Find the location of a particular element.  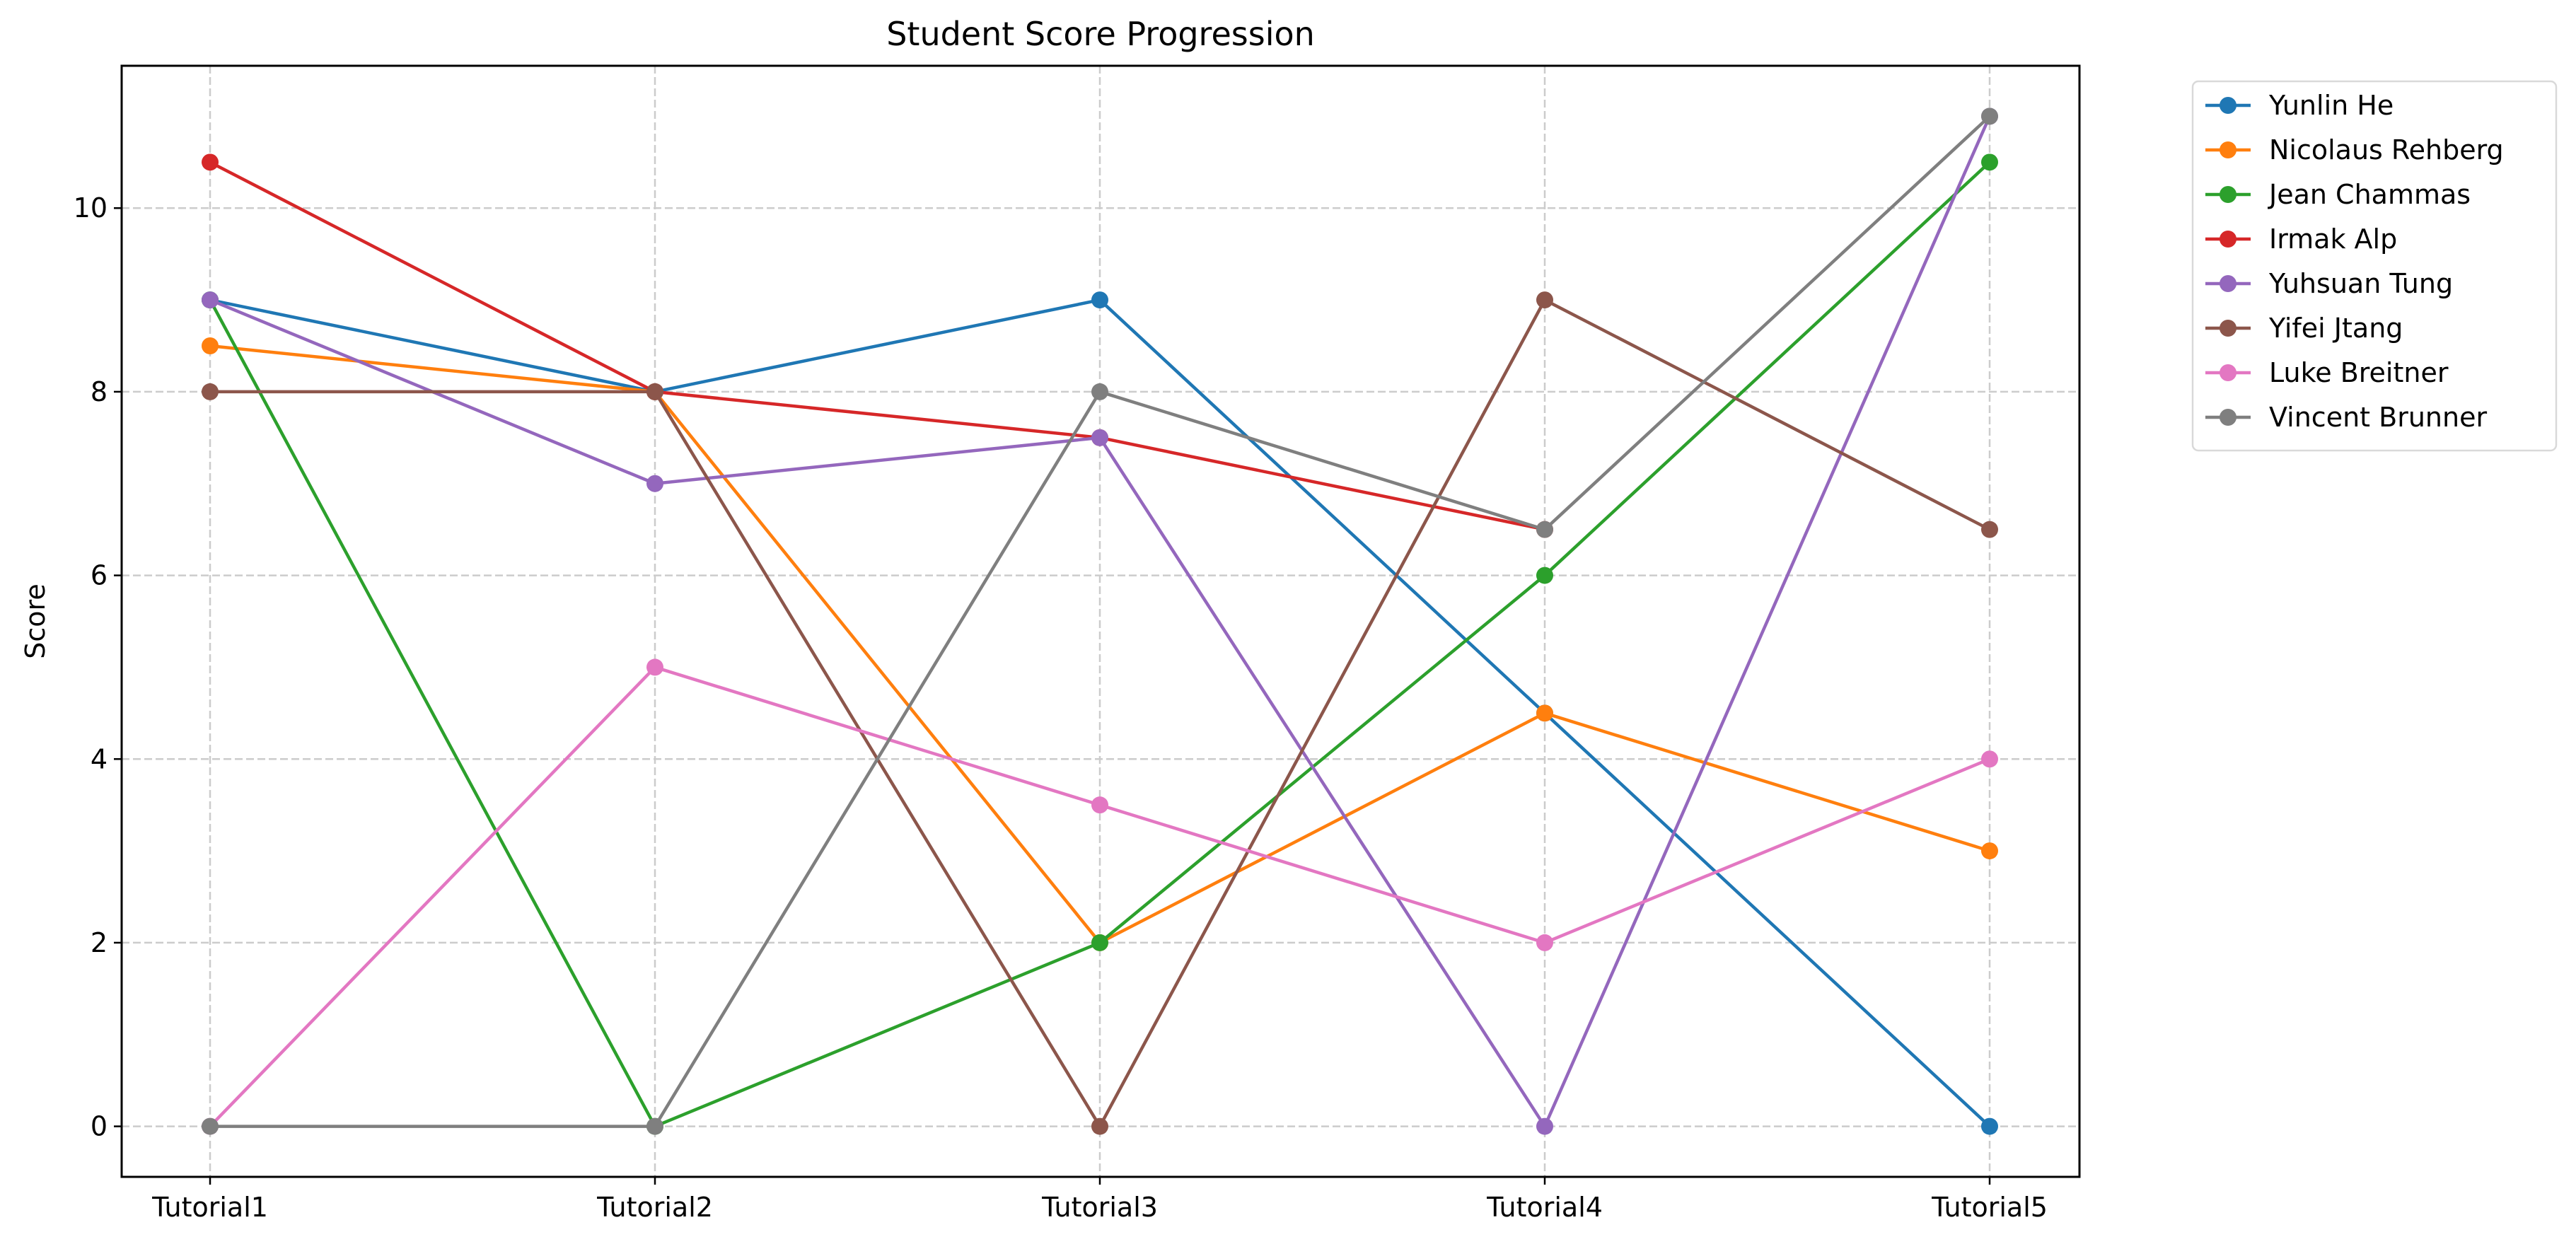

legend-item: Nicolaus Rehberg is located at coordinates (2354, 149).